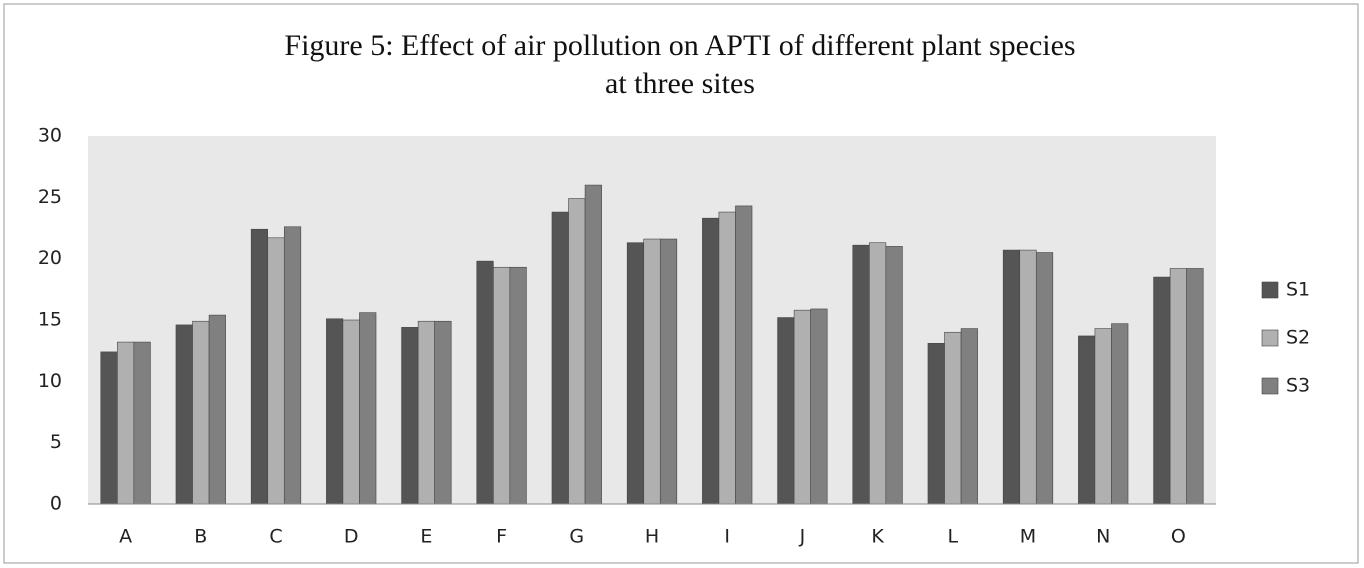 The image size is (1364, 568). Describe the element at coordinates (1298, 290) in the screenshot. I see `legend-label: S1` at that location.